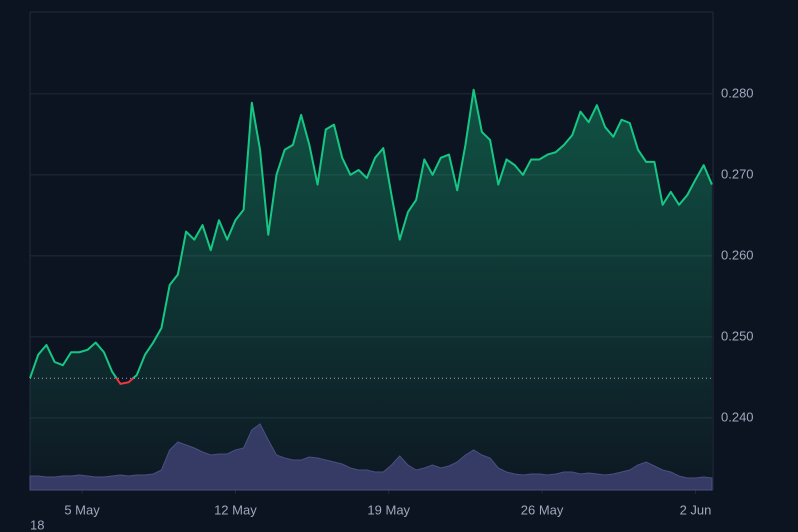 The height and width of the screenshot is (532, 798). Describe the element at coordinates (371, 457) in the screenshot. I see `volume-area` at that location.